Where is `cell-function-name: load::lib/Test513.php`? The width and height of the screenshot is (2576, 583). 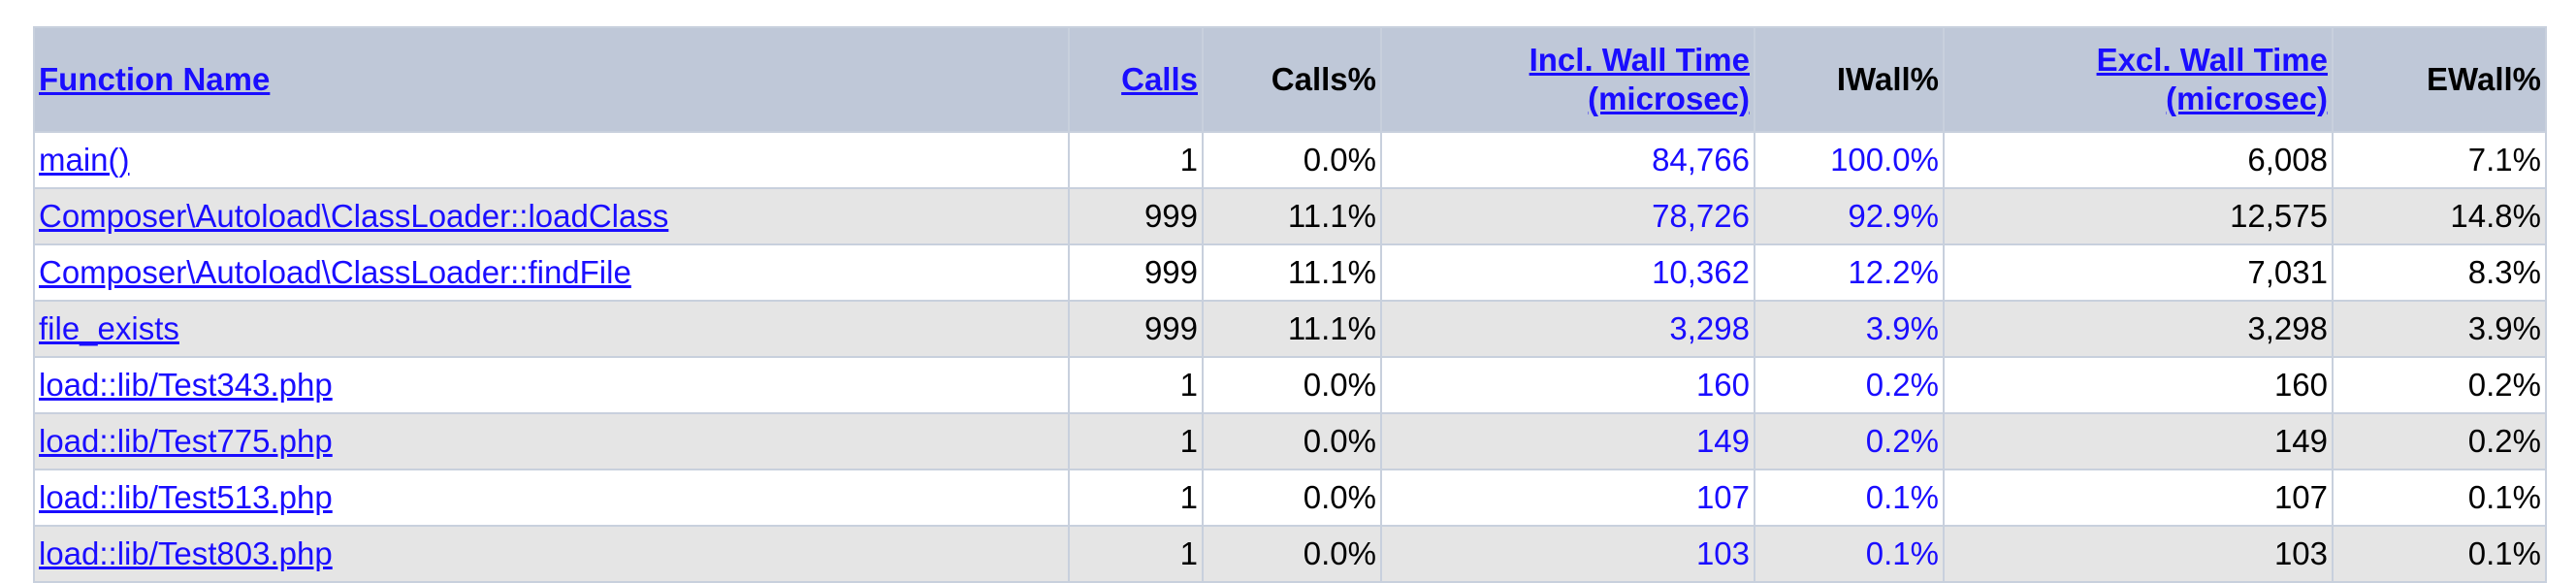
cell-function-name: load::lib/Test513.php is located at coordinates (551, 498).